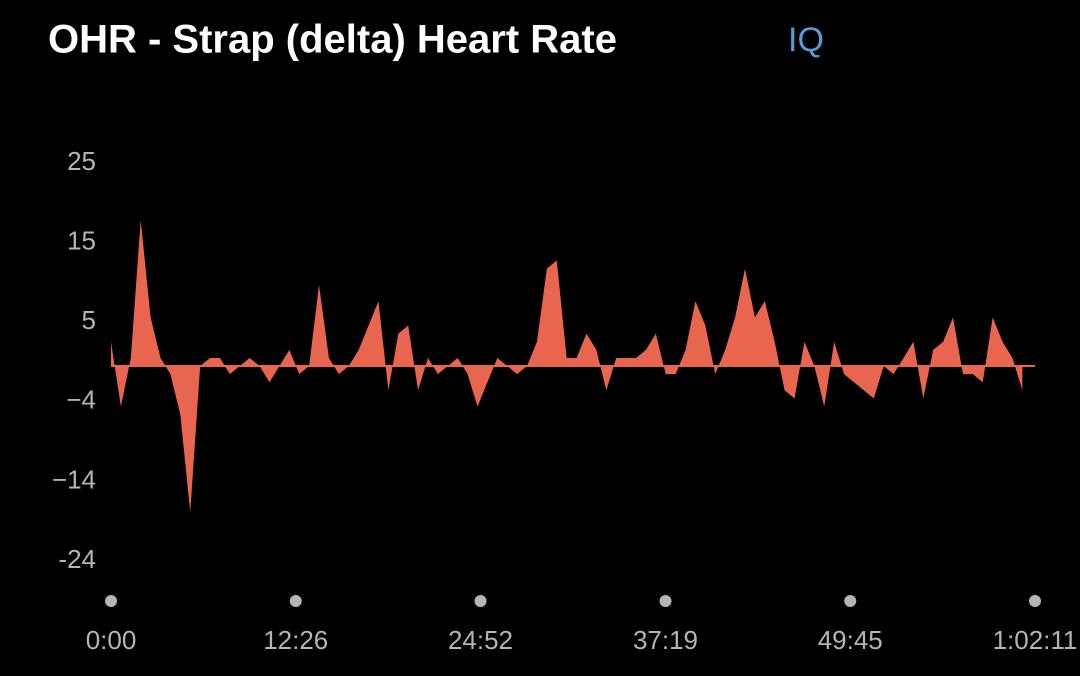 The width and height of the screenshot is (1080, 676). I want to click on y-tick-label: −14, so click(74, 479).